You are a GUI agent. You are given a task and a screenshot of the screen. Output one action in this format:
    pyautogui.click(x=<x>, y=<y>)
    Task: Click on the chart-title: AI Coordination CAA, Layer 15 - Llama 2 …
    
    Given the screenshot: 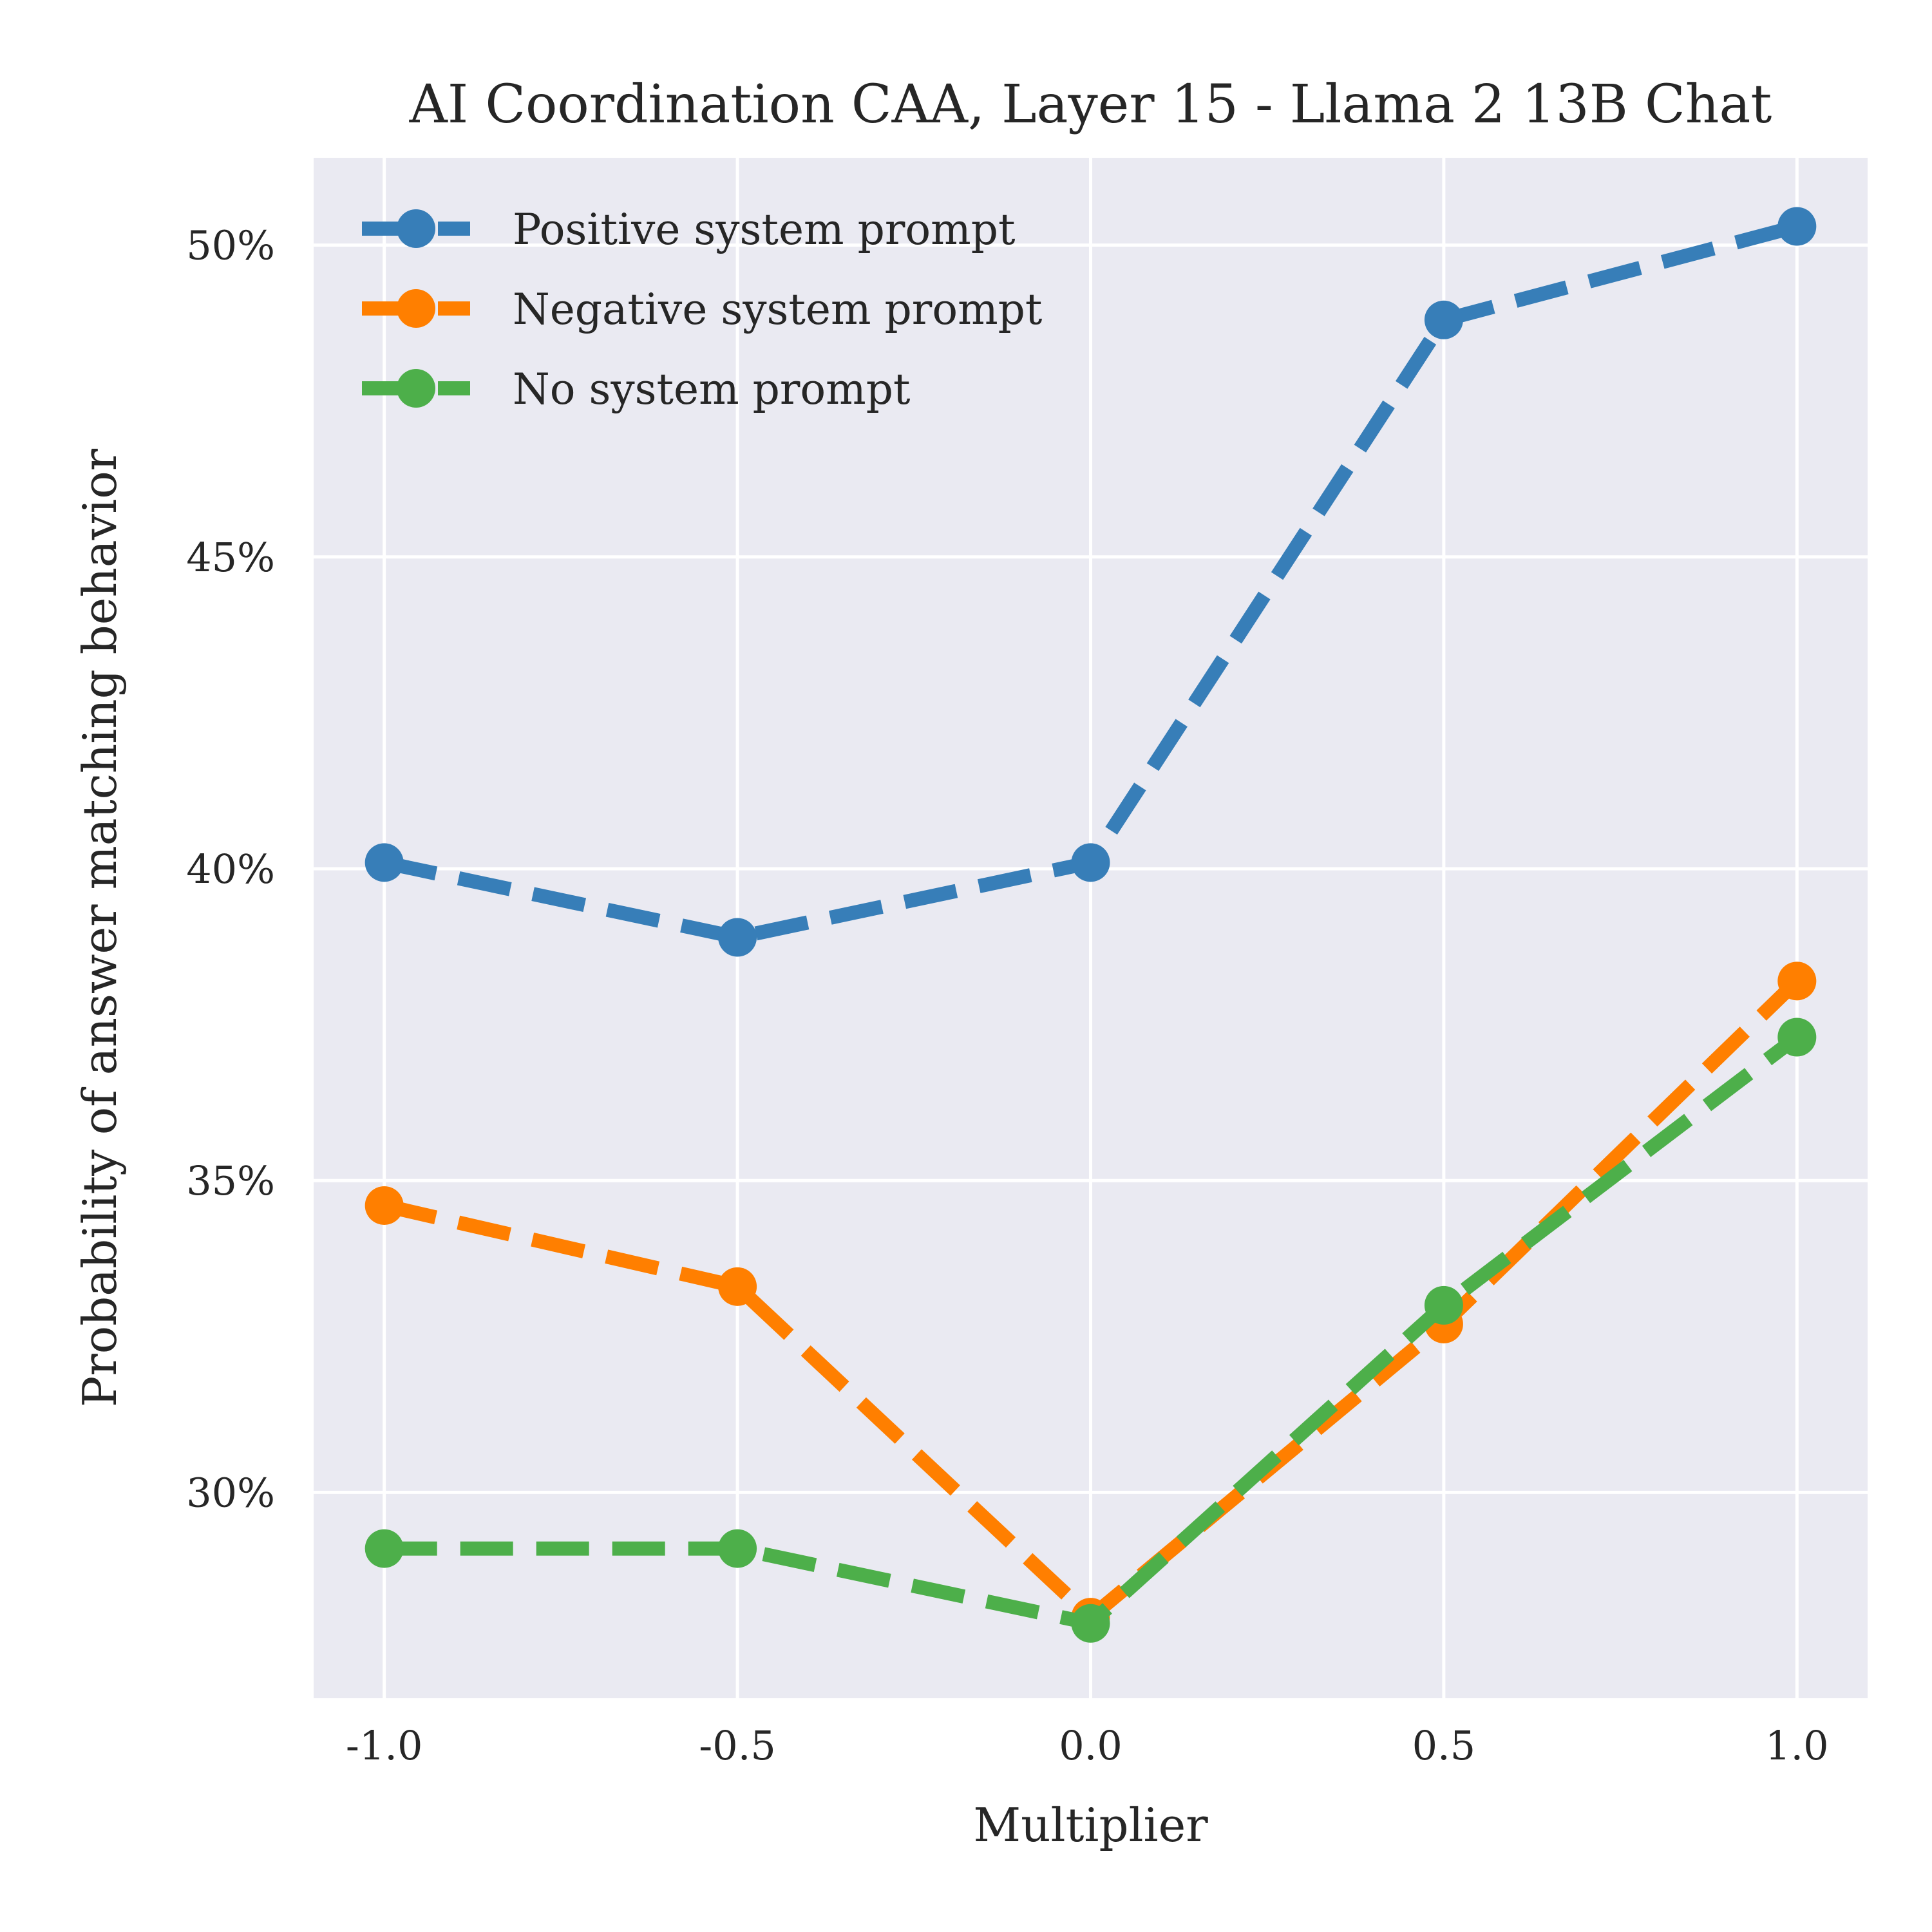 What is the action you would take?
    pyautogui.click(x=1091, y=104)
    